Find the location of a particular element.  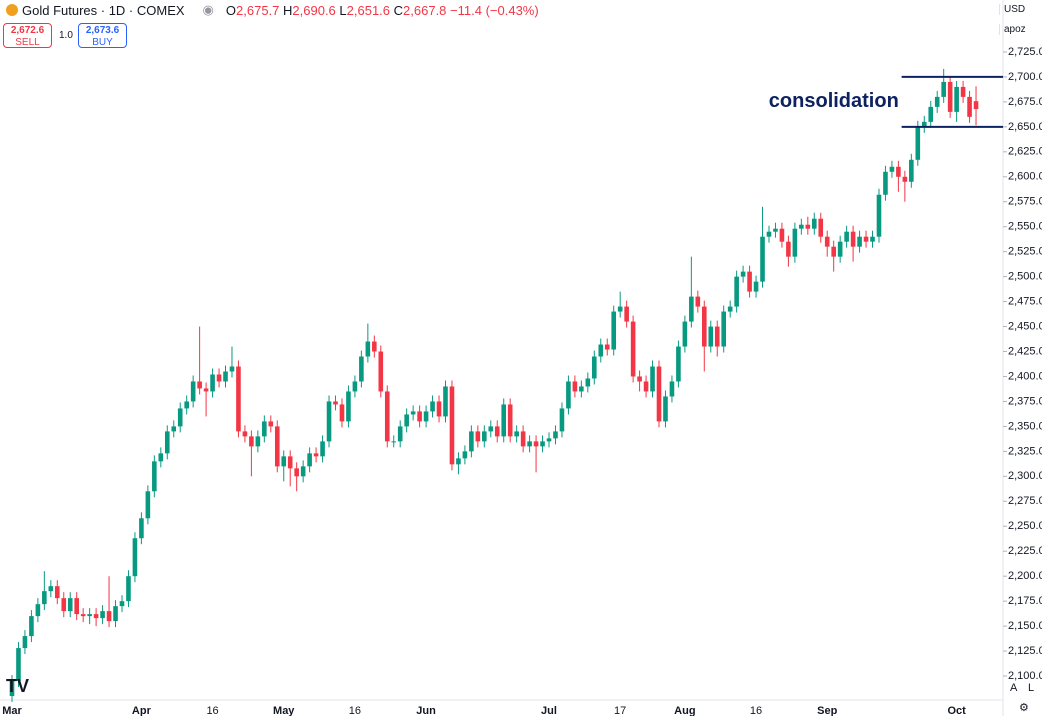

x-tick-label: Apr is located at coordinates (142, 710).